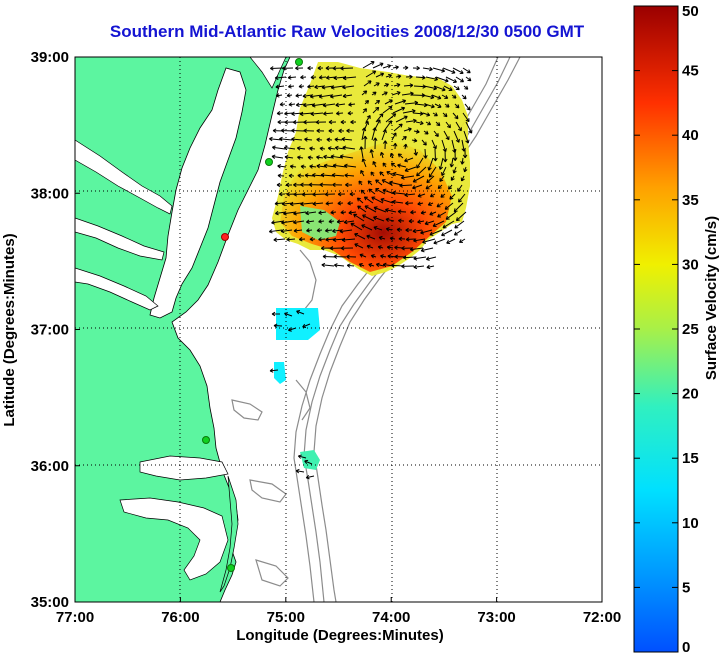 The image size is (724, 659). I want to click on station-markers, so click(252, 315).